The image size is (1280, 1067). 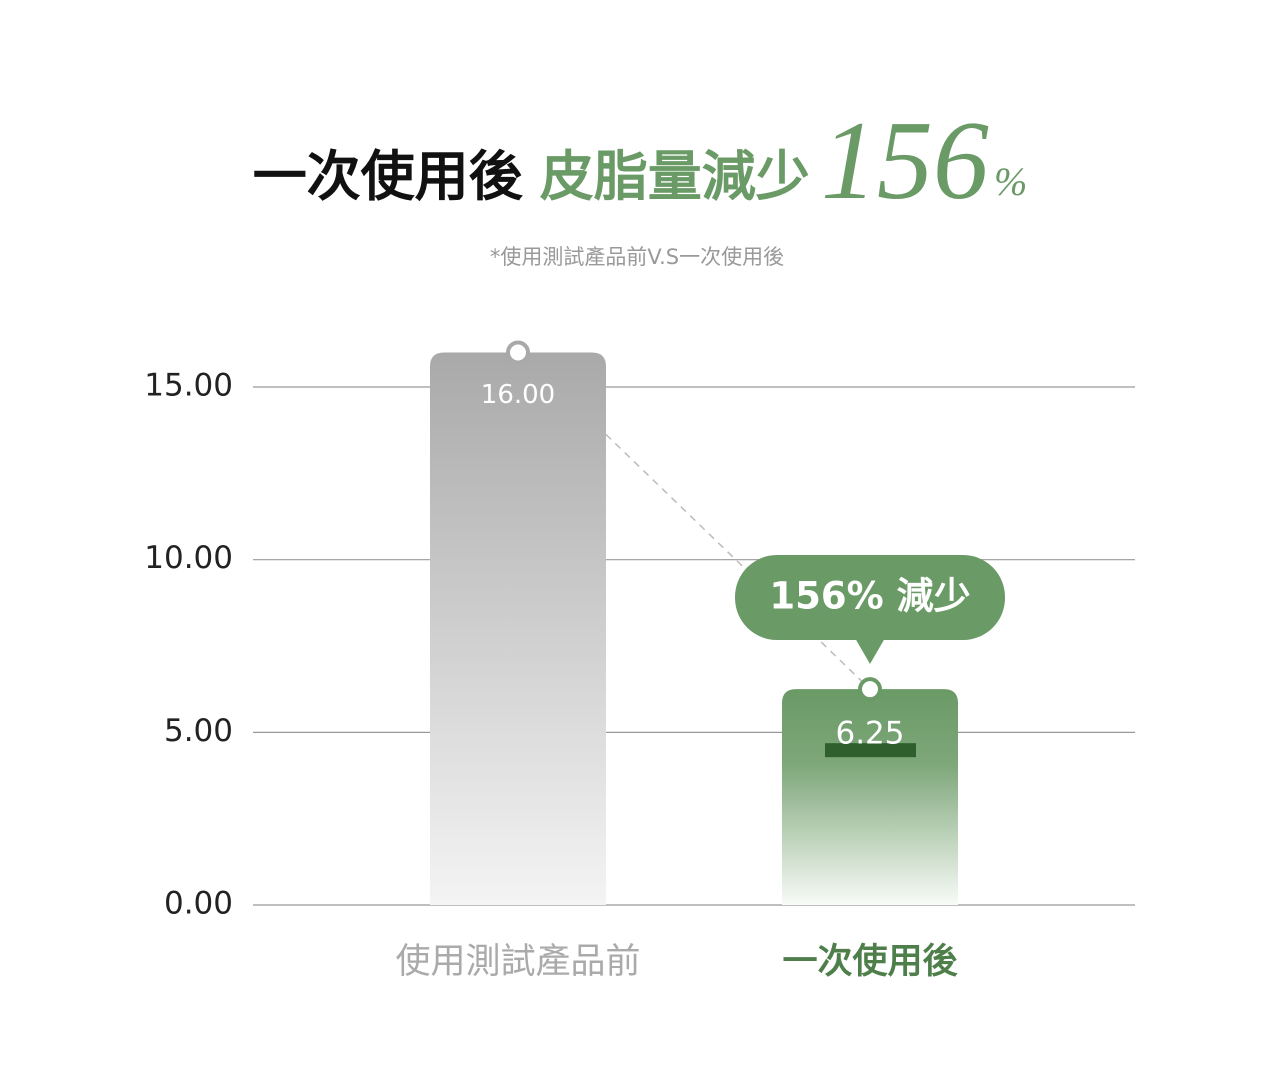 What do you see at coordinates (870, 750) in the screenshot?
I see `label-underline` at bounding box center [870, 750].